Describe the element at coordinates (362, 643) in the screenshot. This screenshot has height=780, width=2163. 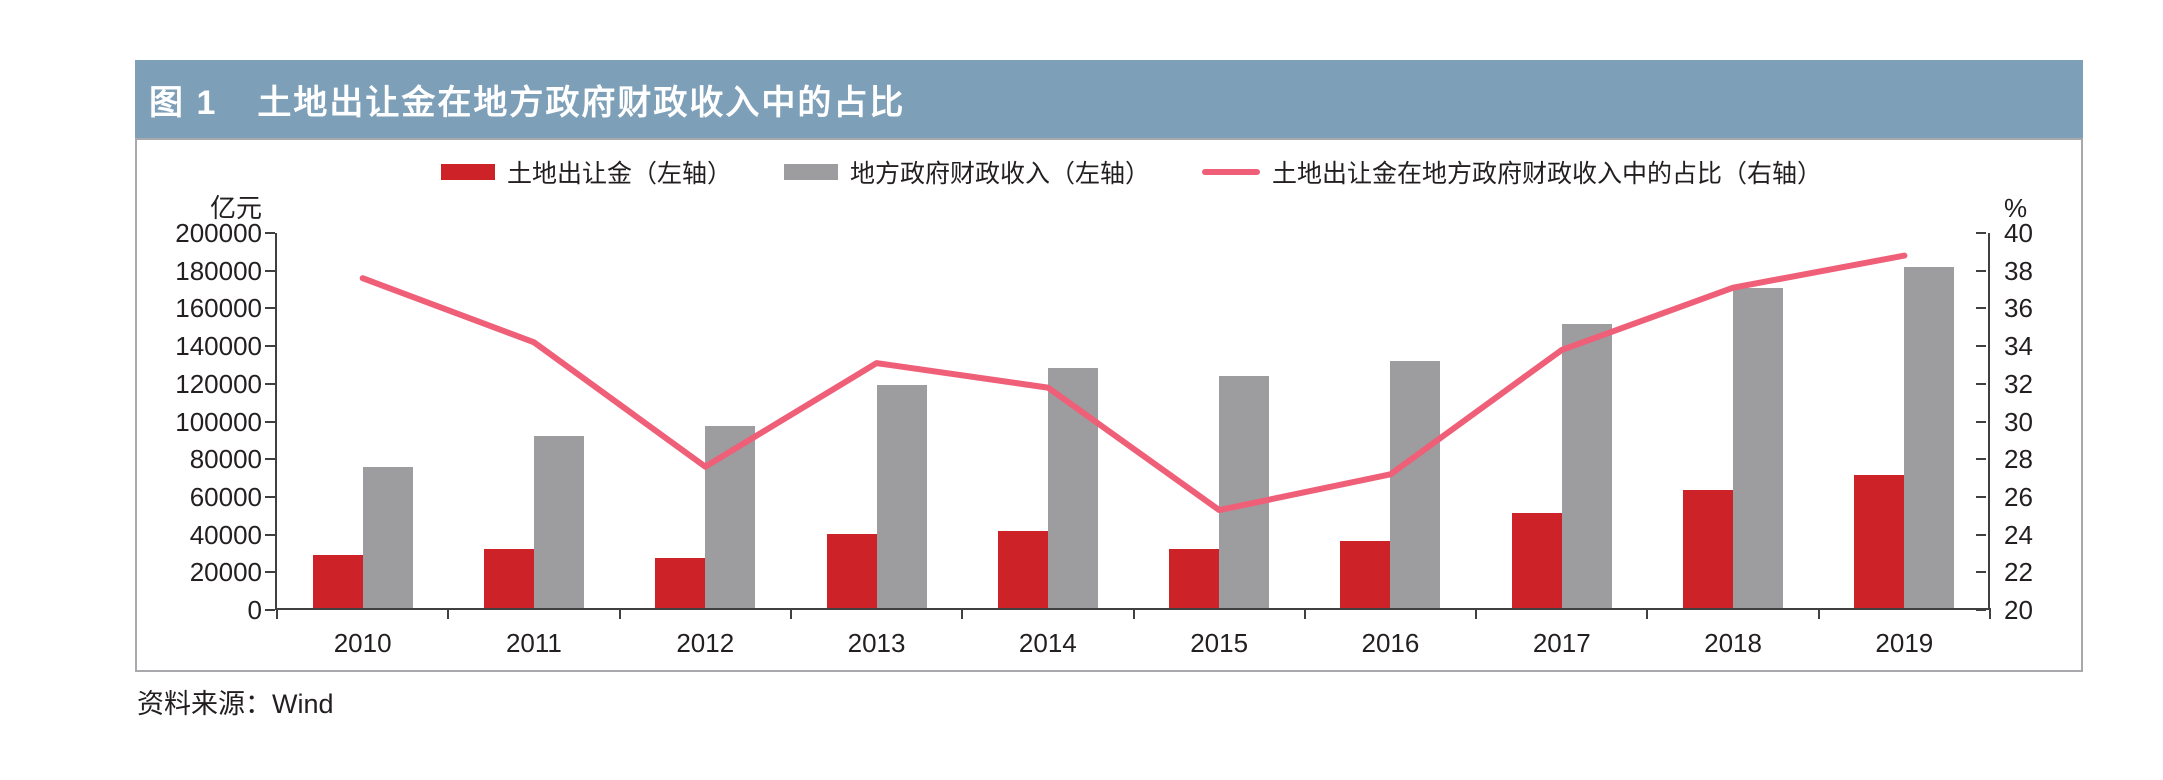
I see `x-axis-year-label: 2010` at that location.